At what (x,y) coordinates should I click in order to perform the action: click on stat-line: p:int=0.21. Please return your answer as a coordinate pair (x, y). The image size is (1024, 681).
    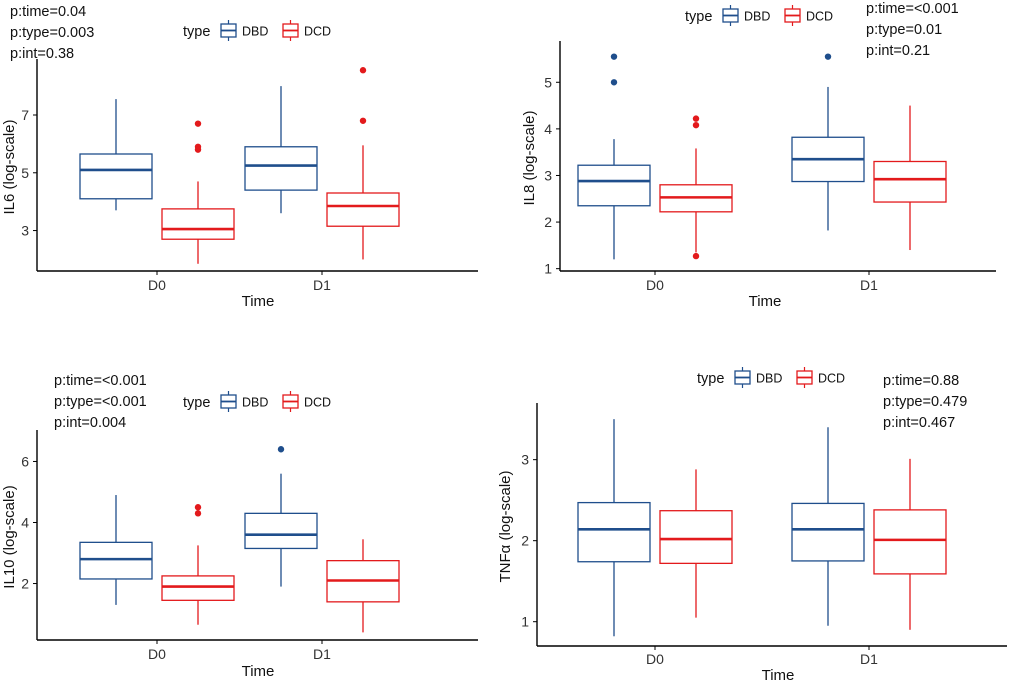
    Looking at the image, I should click on (898, 51).